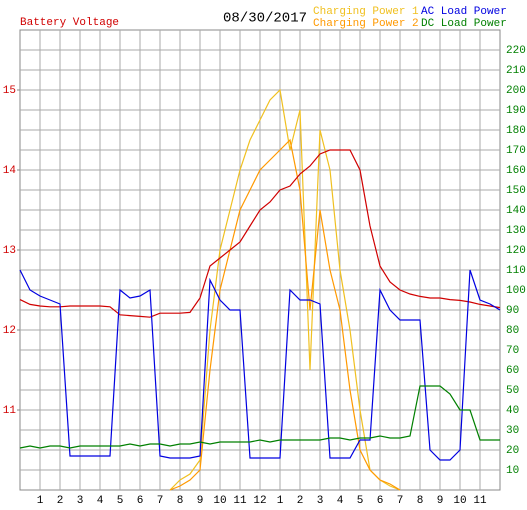 This screenshot has height=510, width=527. What do you see at coordinates (259, 501) in the screenshot?
I see `x-tick-label: 12` at bounding box center [259, 501].